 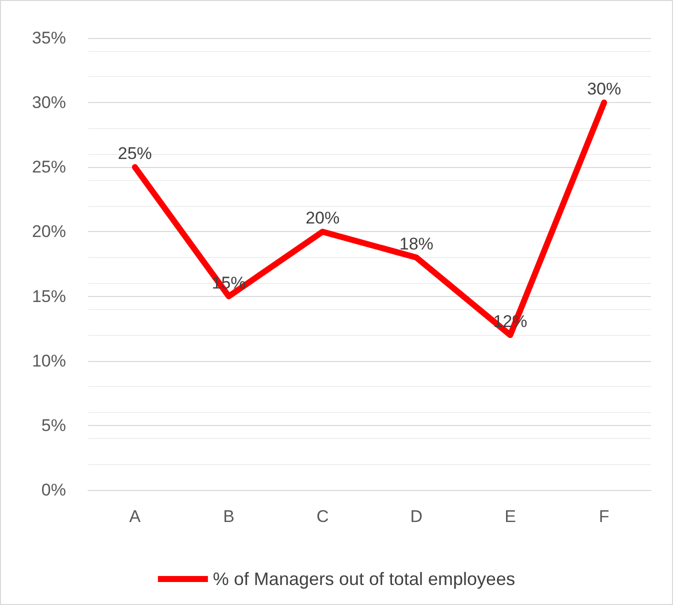 What do you see at coordinates (323, 218) in the screenshot?
I see `data-label: 20%` at bounding box center [323, 218].